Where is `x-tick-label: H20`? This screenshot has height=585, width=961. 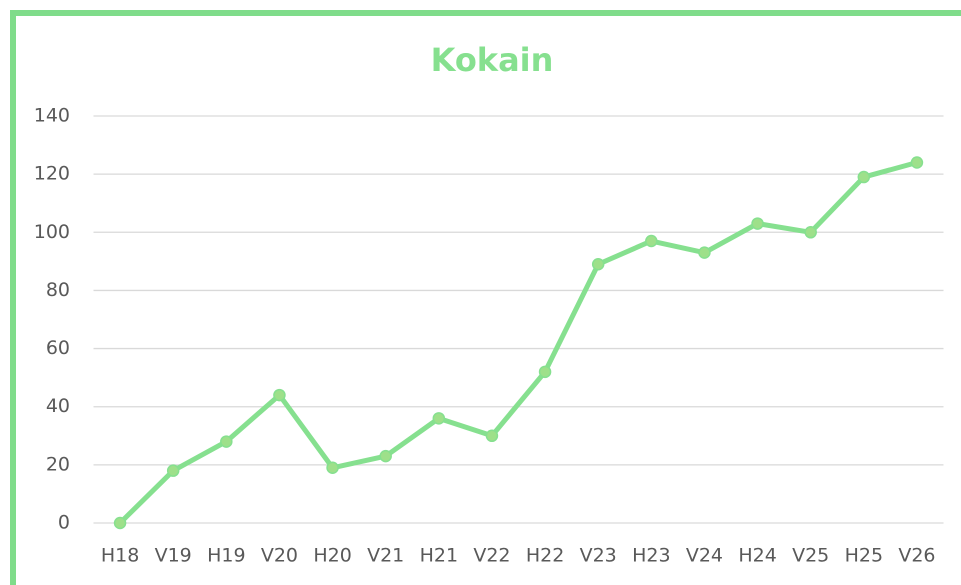
x-tick-label: H20 is located at coordinates (332, 556).